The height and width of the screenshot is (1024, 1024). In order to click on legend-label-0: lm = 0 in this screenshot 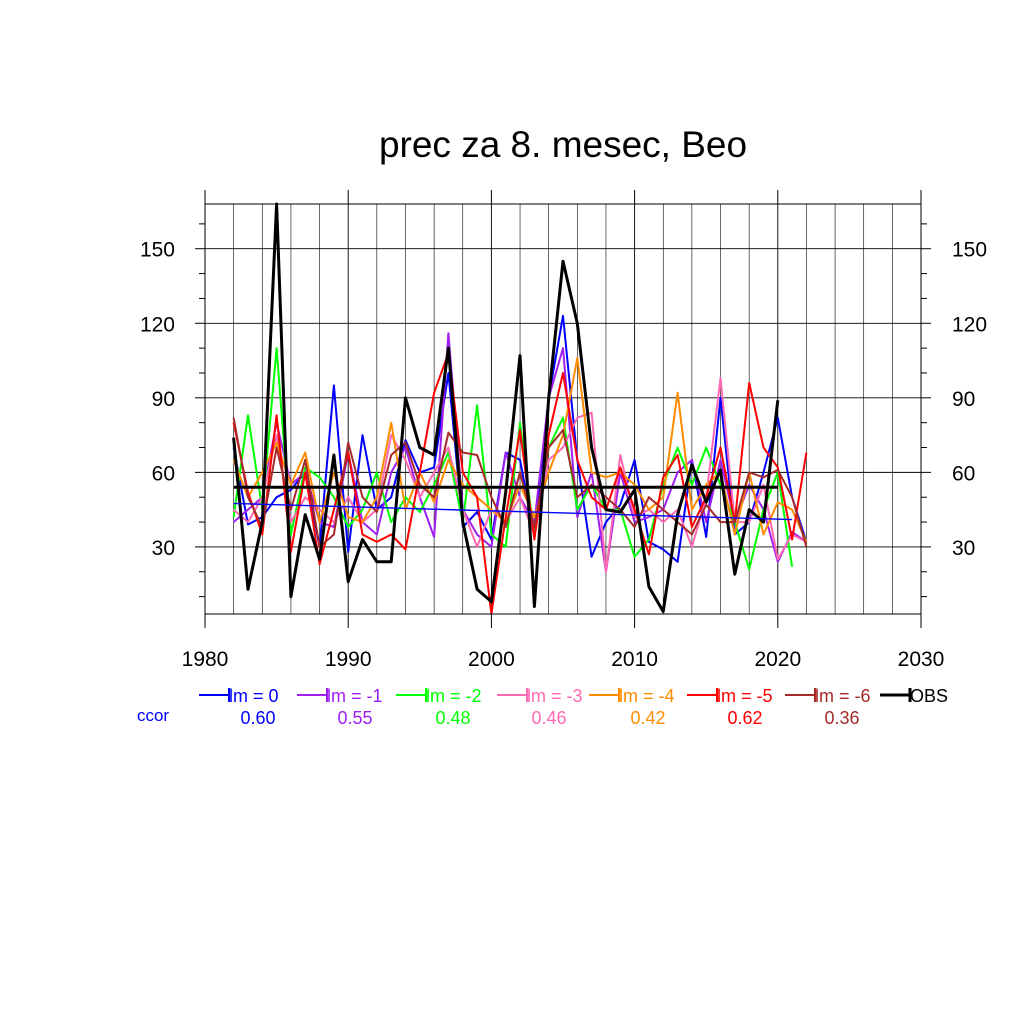, I will do `click(254, 696)`.